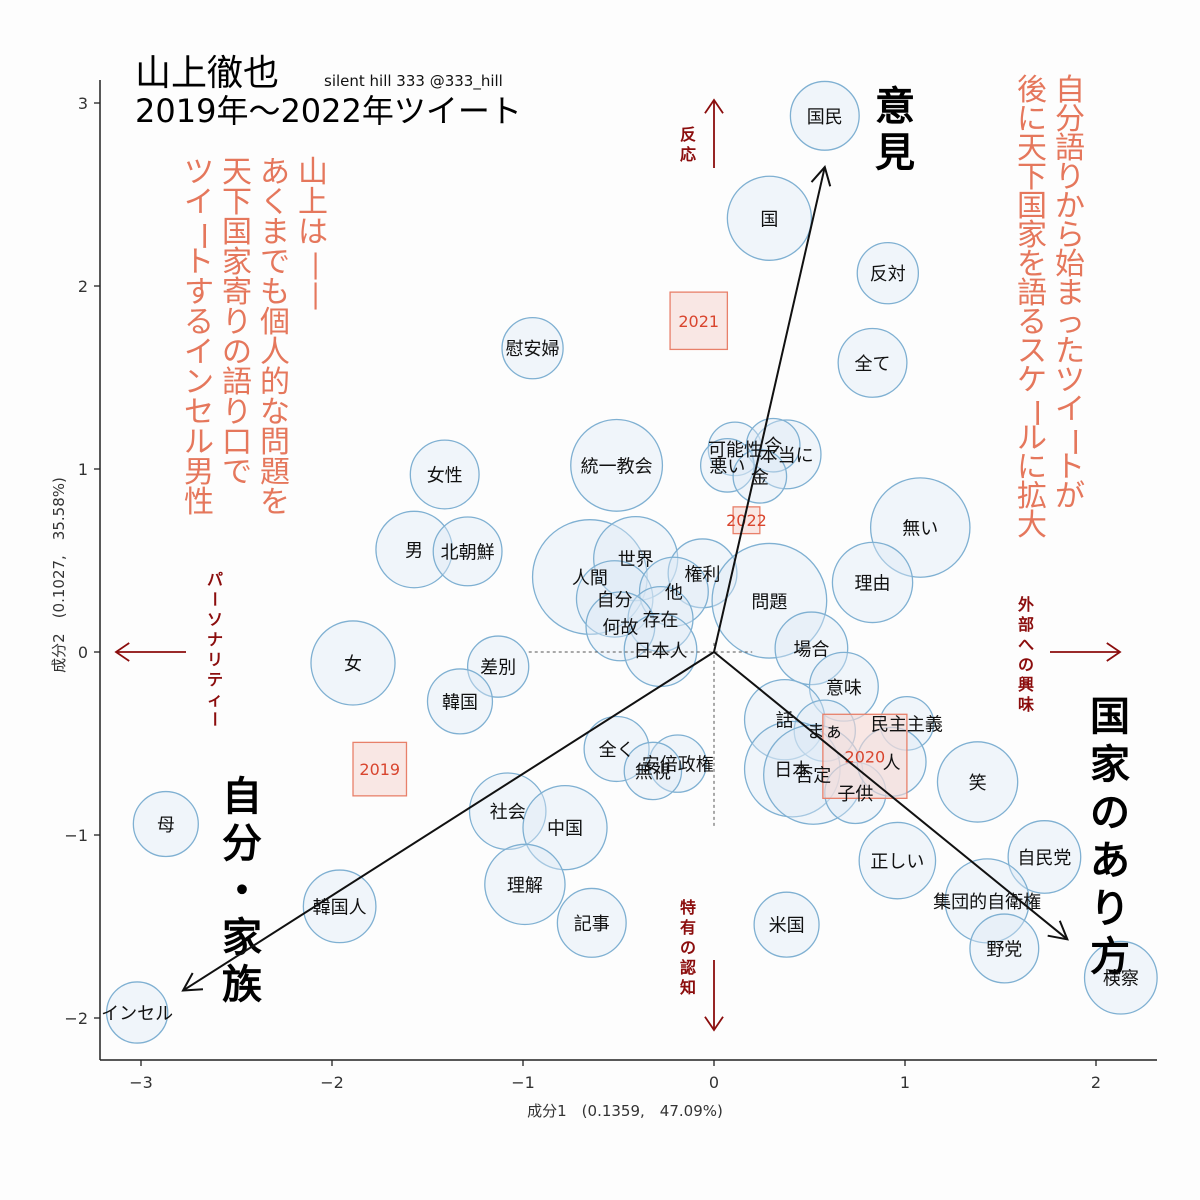  Describe the element at coordinates (316, 233) in the screenshot. I see `anno-left-col: 山上は——` at that location.